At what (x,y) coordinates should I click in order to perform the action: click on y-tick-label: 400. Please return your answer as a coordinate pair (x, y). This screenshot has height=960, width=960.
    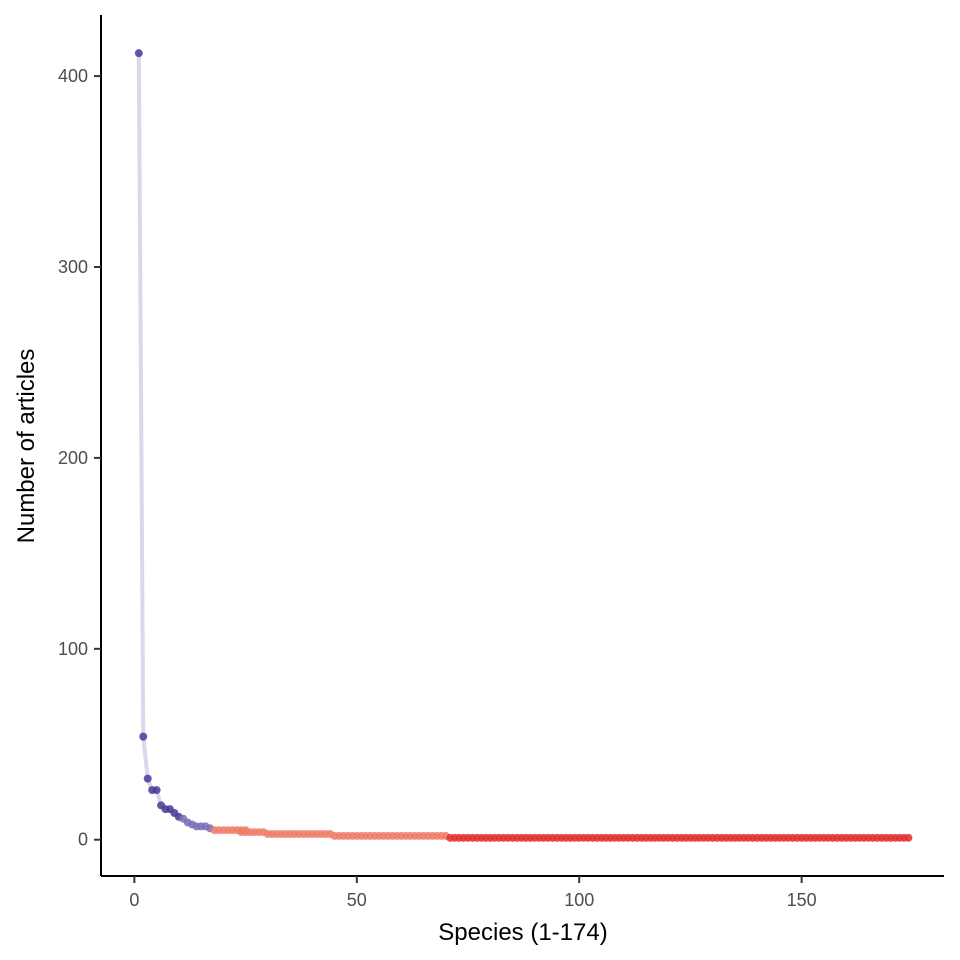
    Looking at the image, I should click on (73, 76).